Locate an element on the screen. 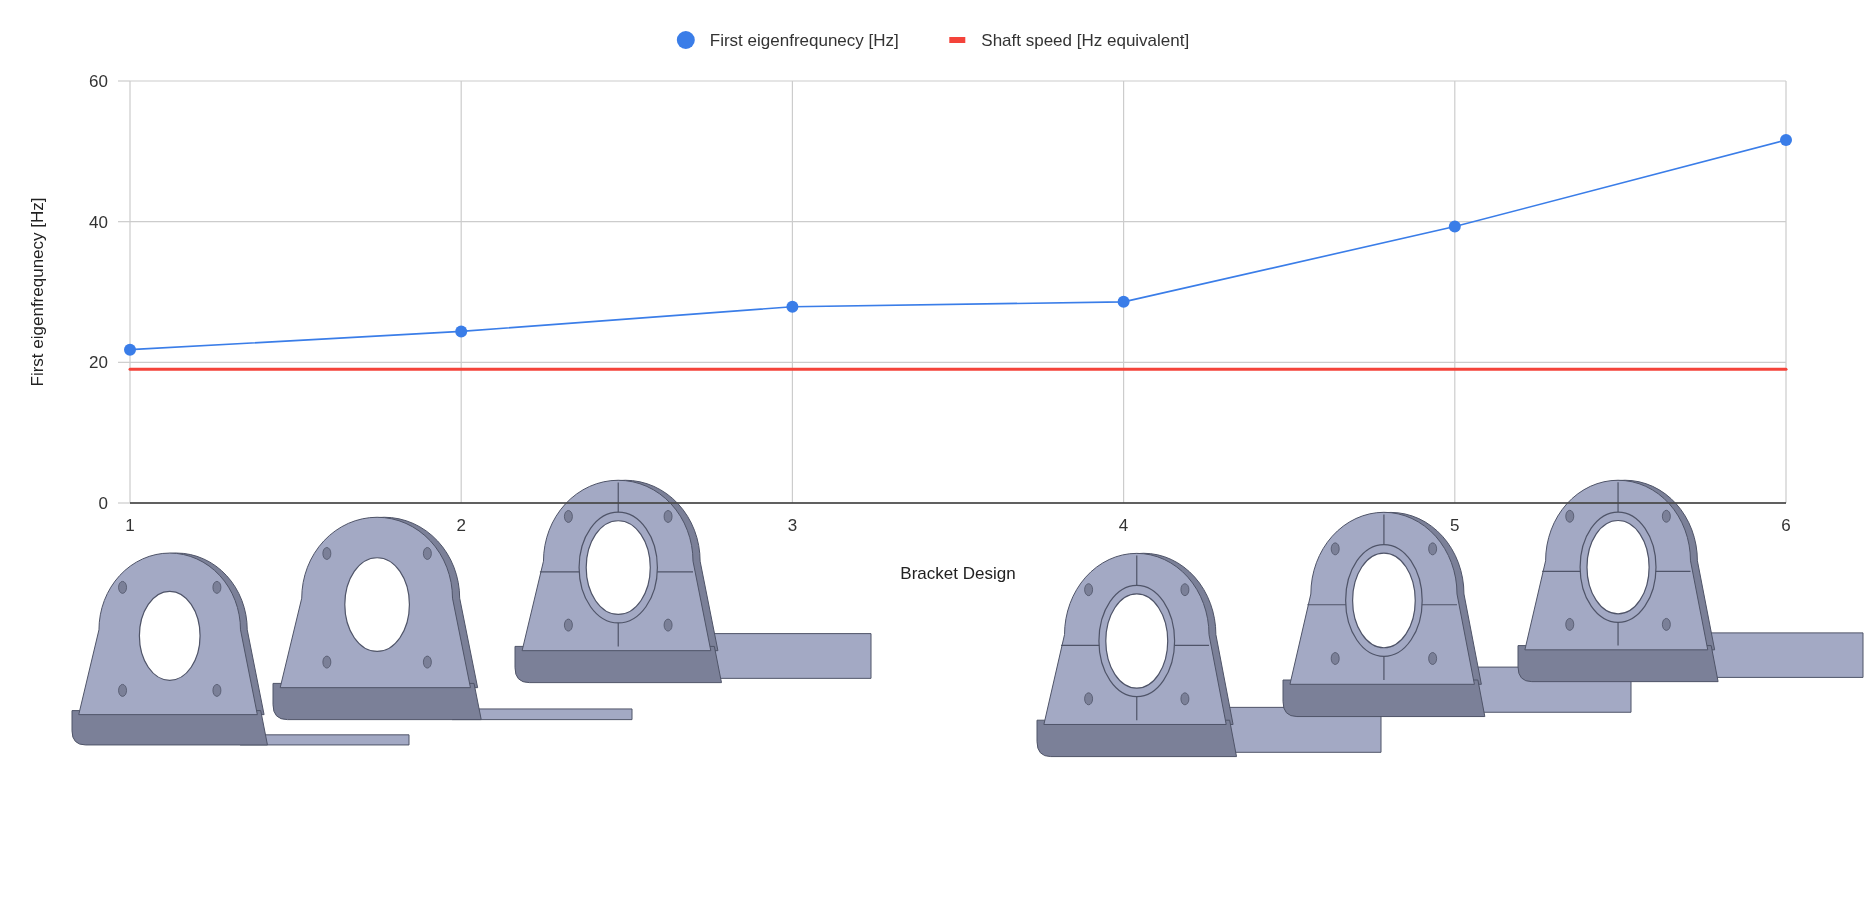 The image size is (1870, 904). x-tick-label: 6 is located at coordinates (1786, 525).